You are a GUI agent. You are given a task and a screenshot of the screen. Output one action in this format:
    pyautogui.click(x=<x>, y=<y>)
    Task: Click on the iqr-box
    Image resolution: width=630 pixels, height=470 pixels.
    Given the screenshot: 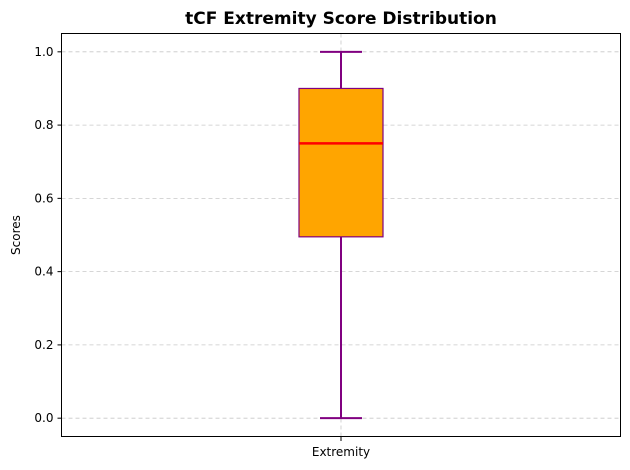 What is the action you would take?
    pyautogui.click(x=341, y=162)
    